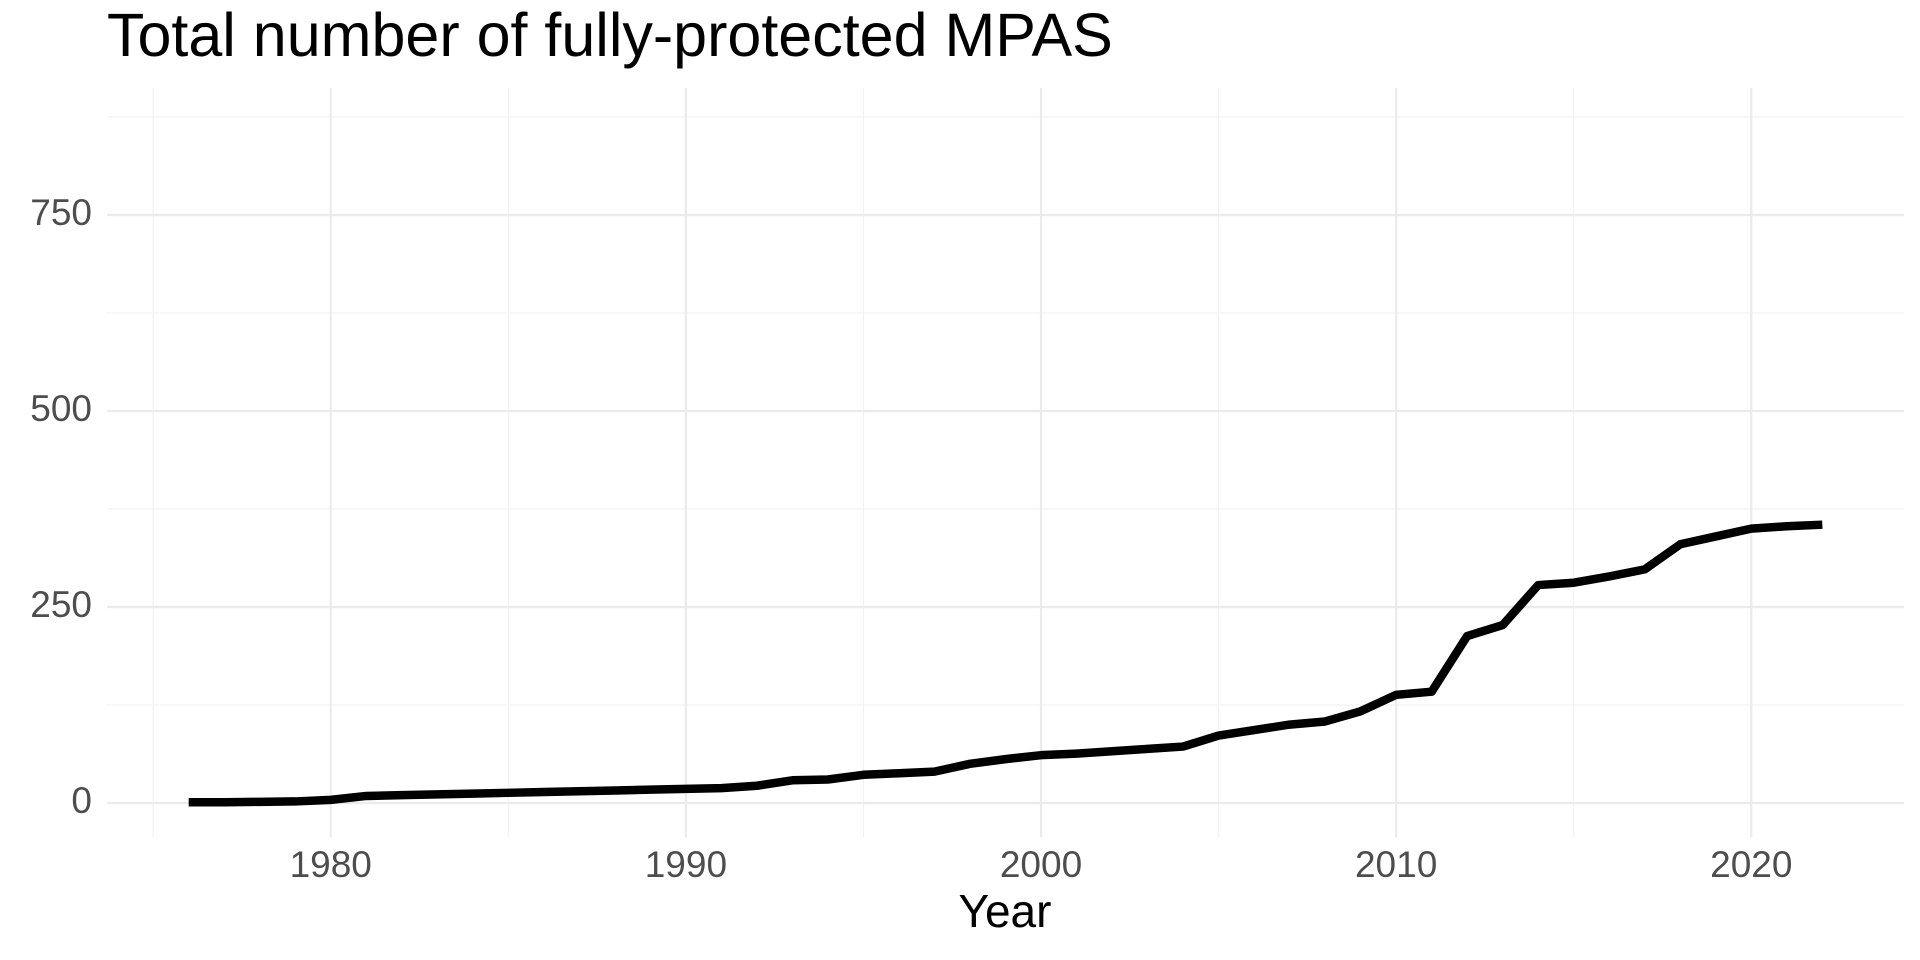 This screenshot has width=1920, height=960. Describe the element at coordinates (1751, 864) in the screenshot. I see `x-tick-label: 2020` at that location.